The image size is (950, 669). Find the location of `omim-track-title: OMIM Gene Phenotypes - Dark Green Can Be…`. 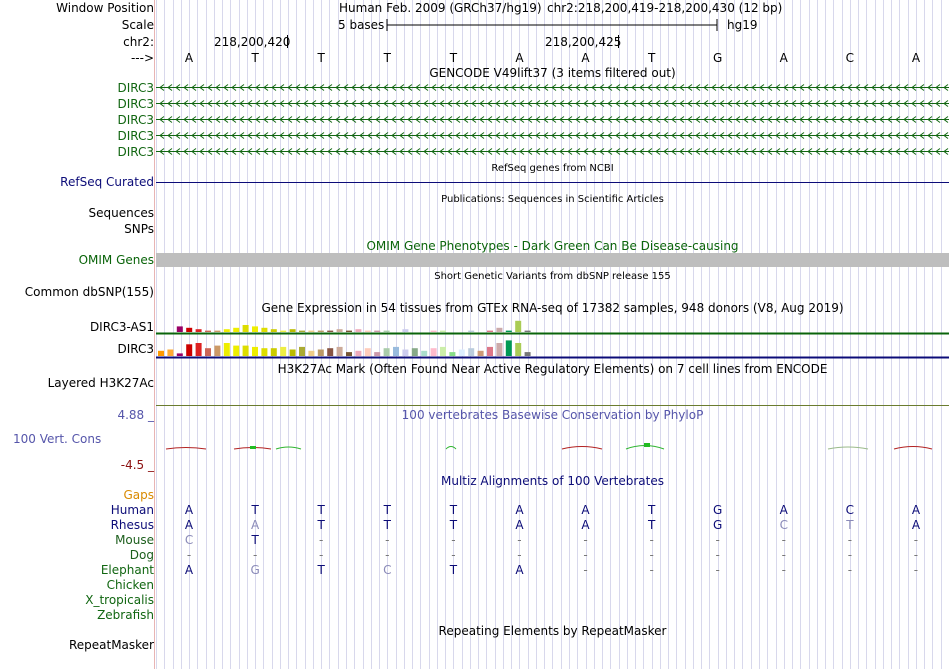

omim-track-title: OMIM Gene Phenotypes - Dark Green Can Be… is located at coordinates (552, 246).